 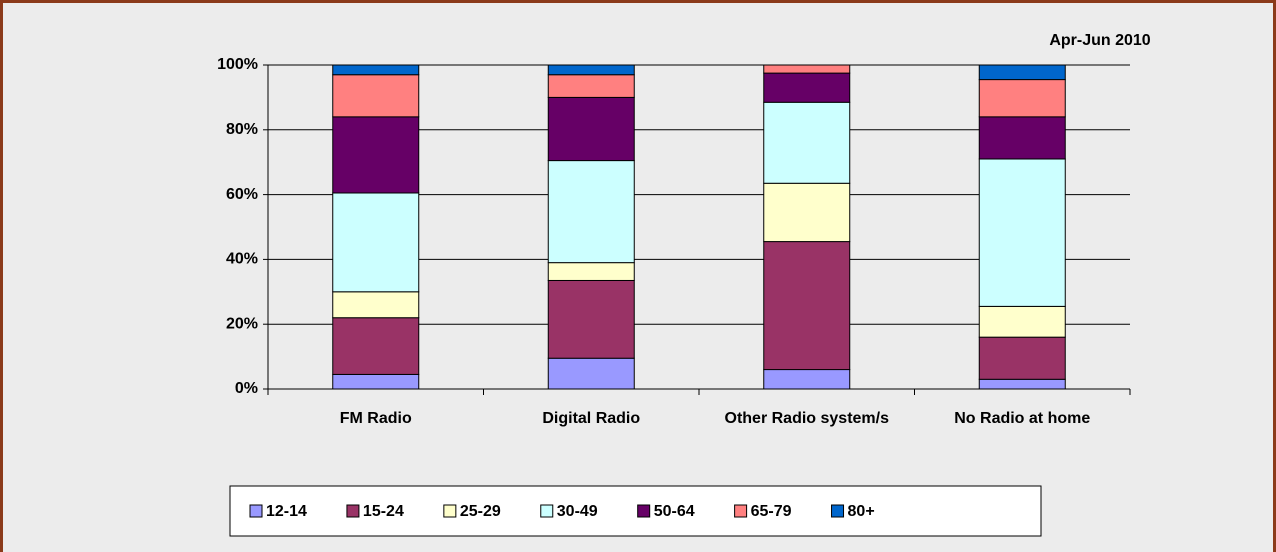 I want to click on legend-box, so click(x=635, y=511).